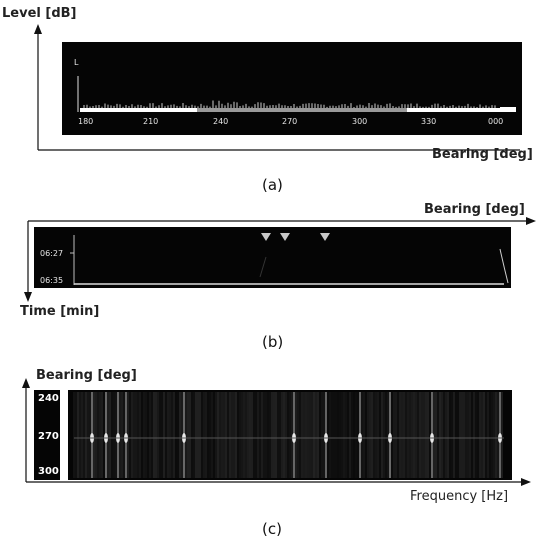  Describe the element at coordinates (60, 311) in the screenshot. I see `panel-b-y-axis-title: Time [min]` at that location.